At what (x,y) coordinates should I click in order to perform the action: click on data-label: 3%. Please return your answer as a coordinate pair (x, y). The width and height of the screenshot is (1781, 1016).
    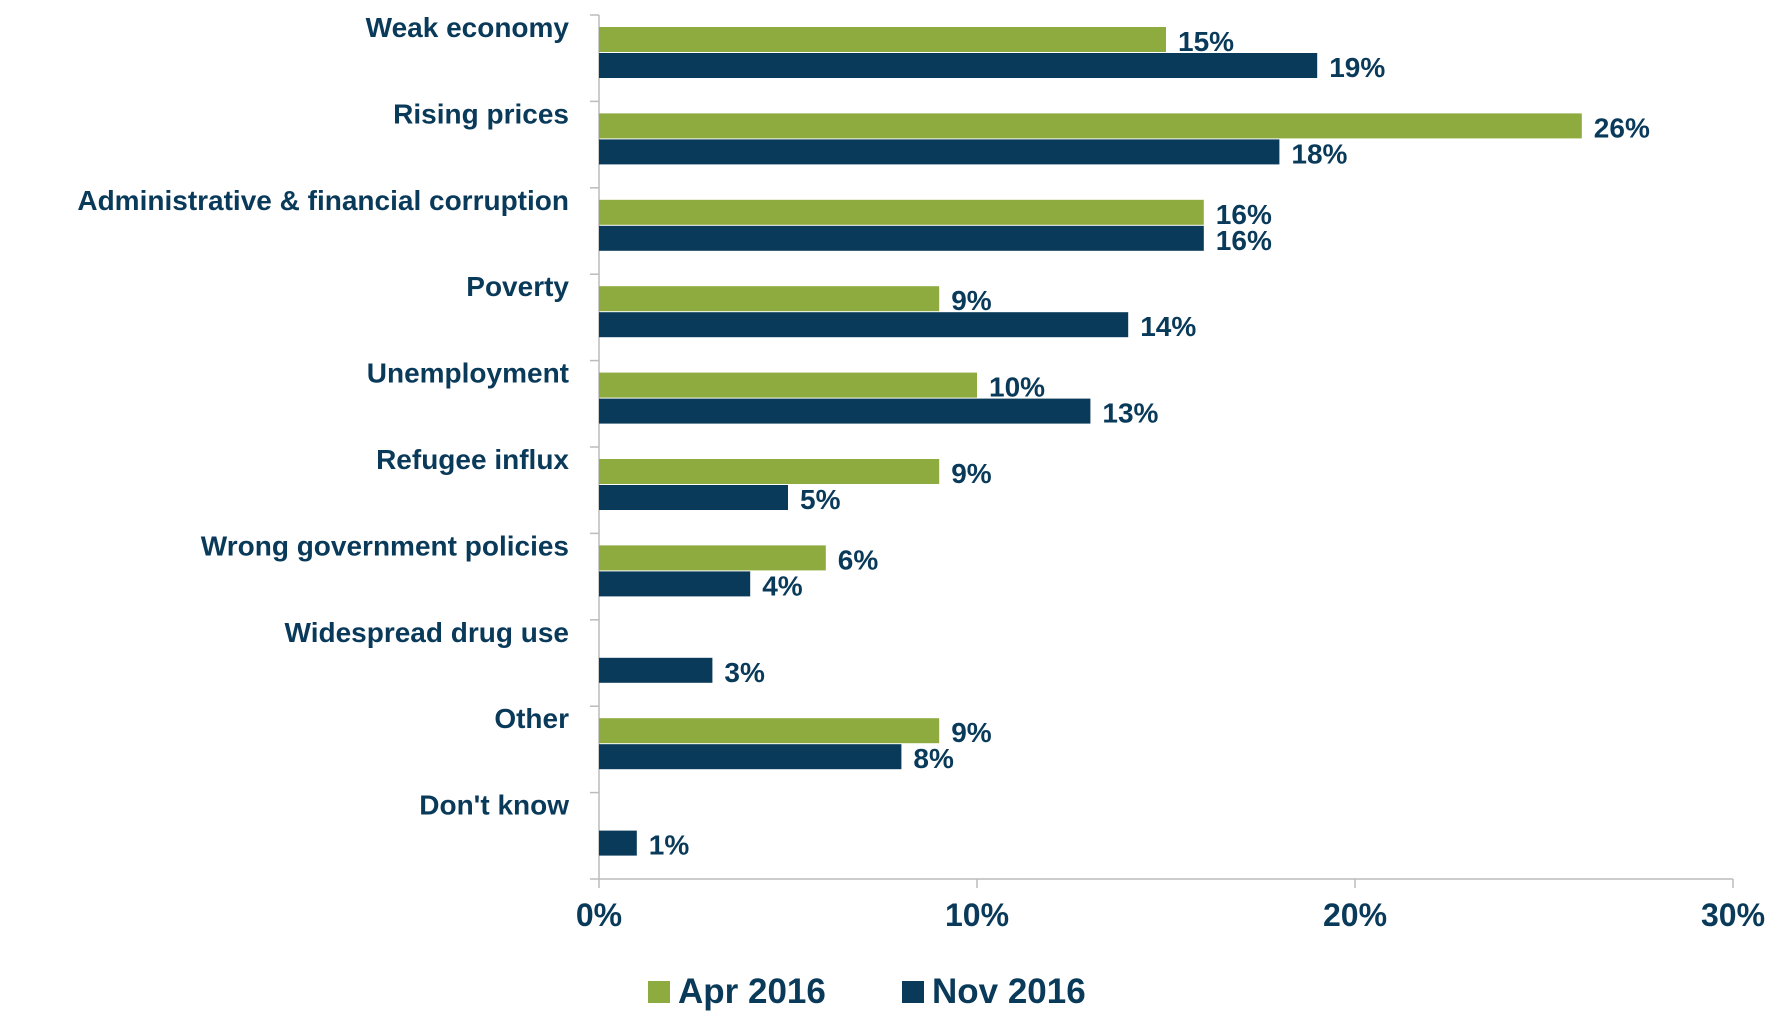
    Looking at the image, I should click on (744, 672).